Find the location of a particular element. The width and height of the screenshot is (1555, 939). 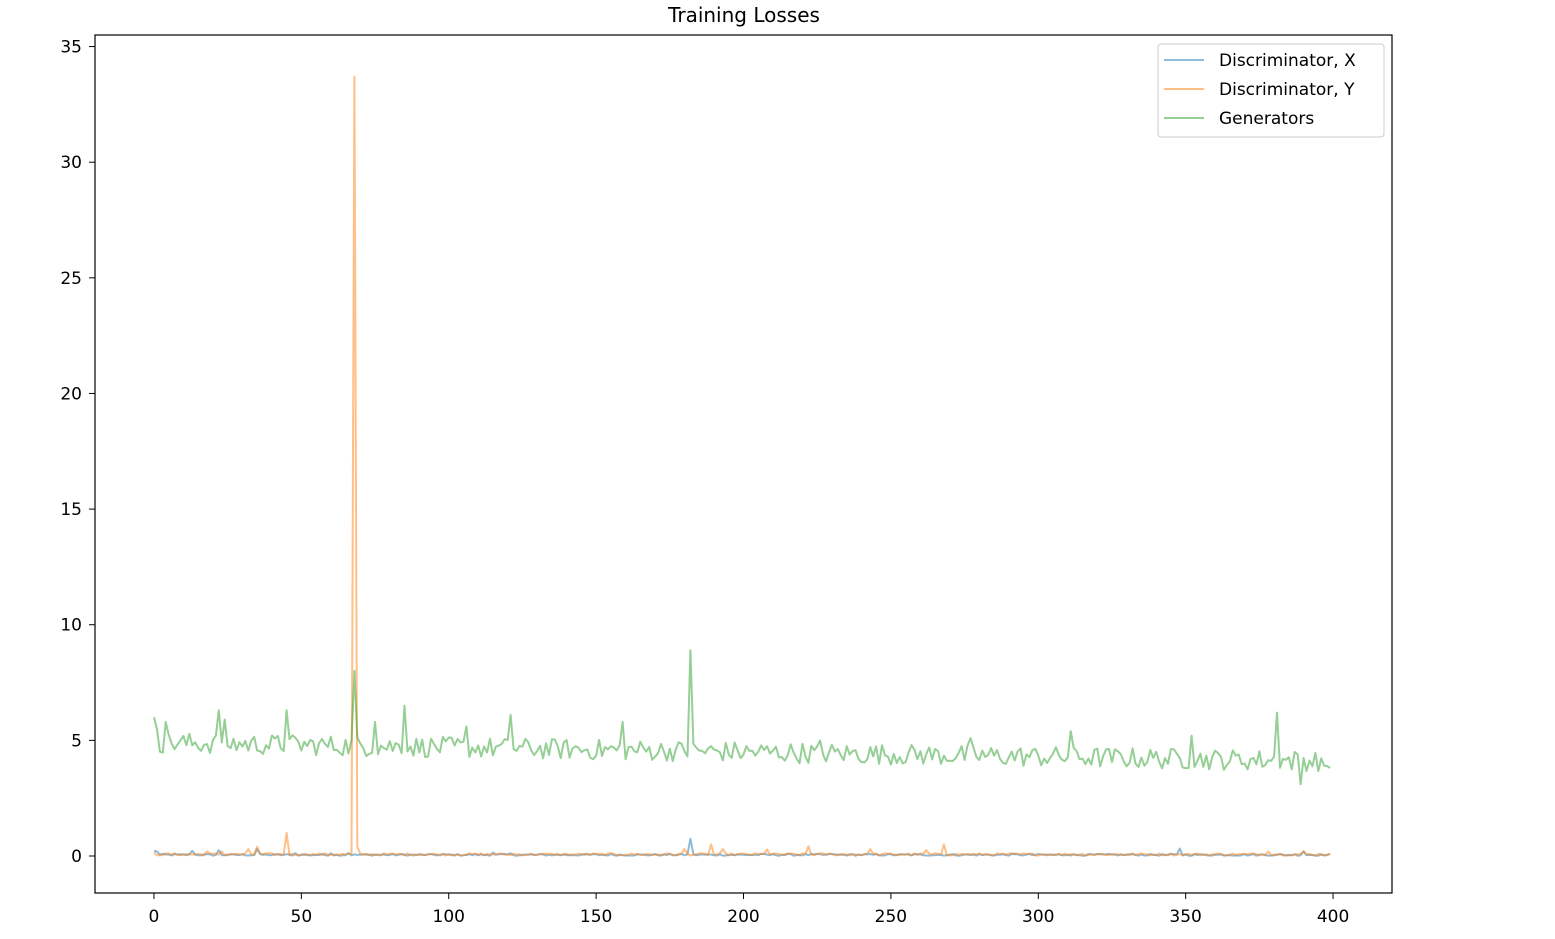

x-tick-label: 200 is located at coordinates (743, 917).